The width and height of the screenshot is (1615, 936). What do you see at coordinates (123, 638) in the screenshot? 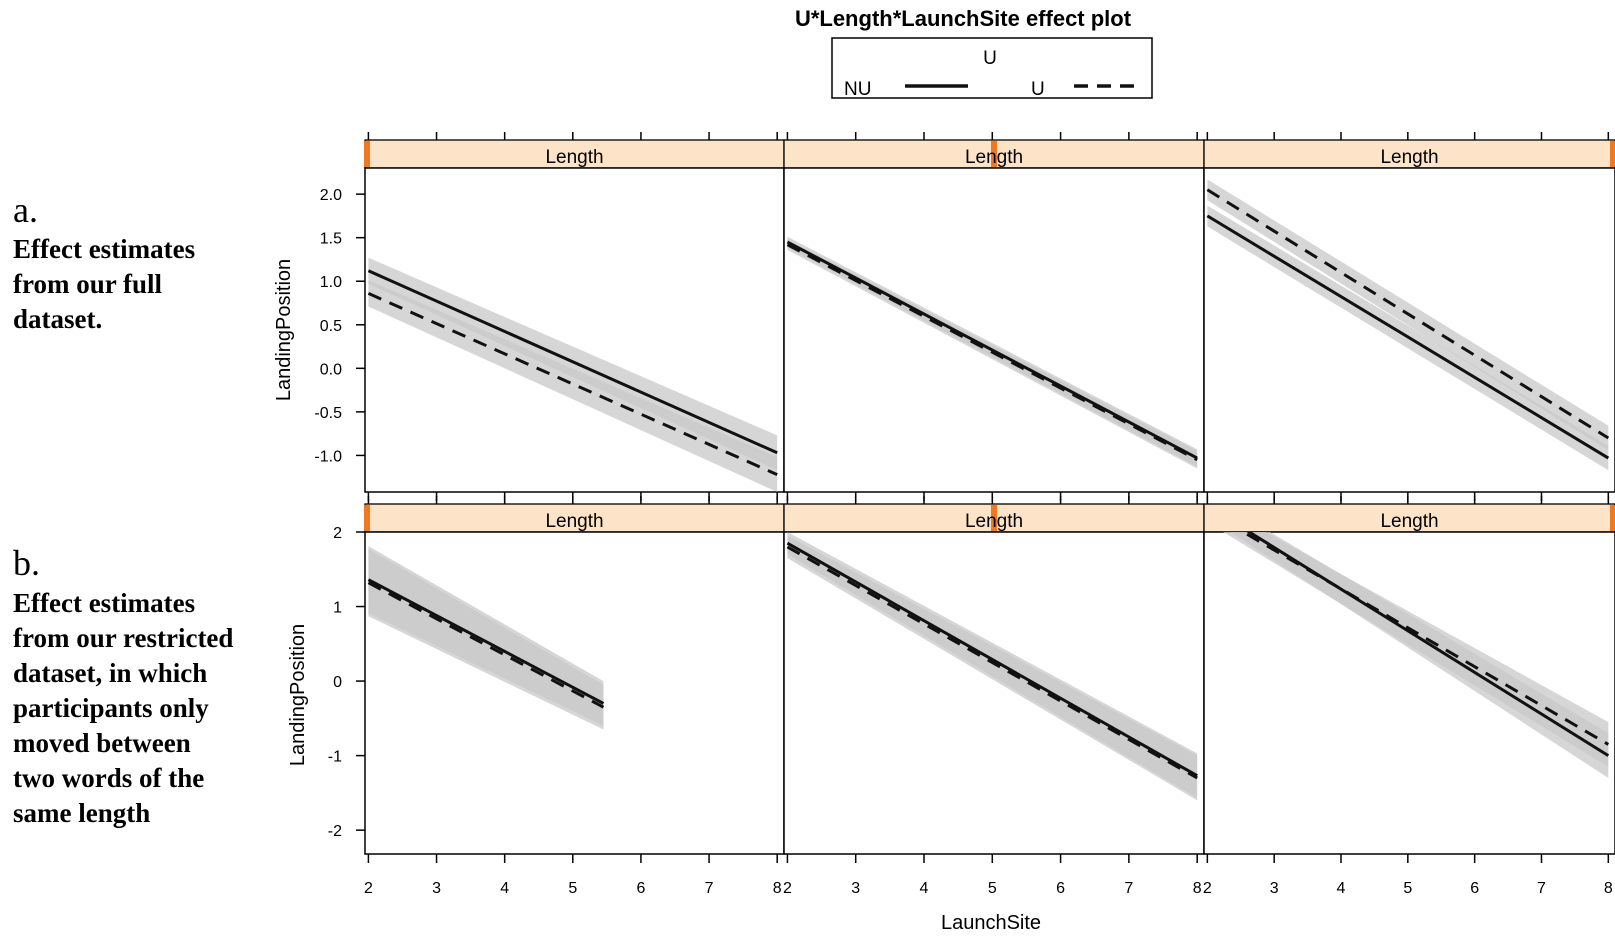
I see `caption-b-line: from our restricted` at bounding box center [123, 638].